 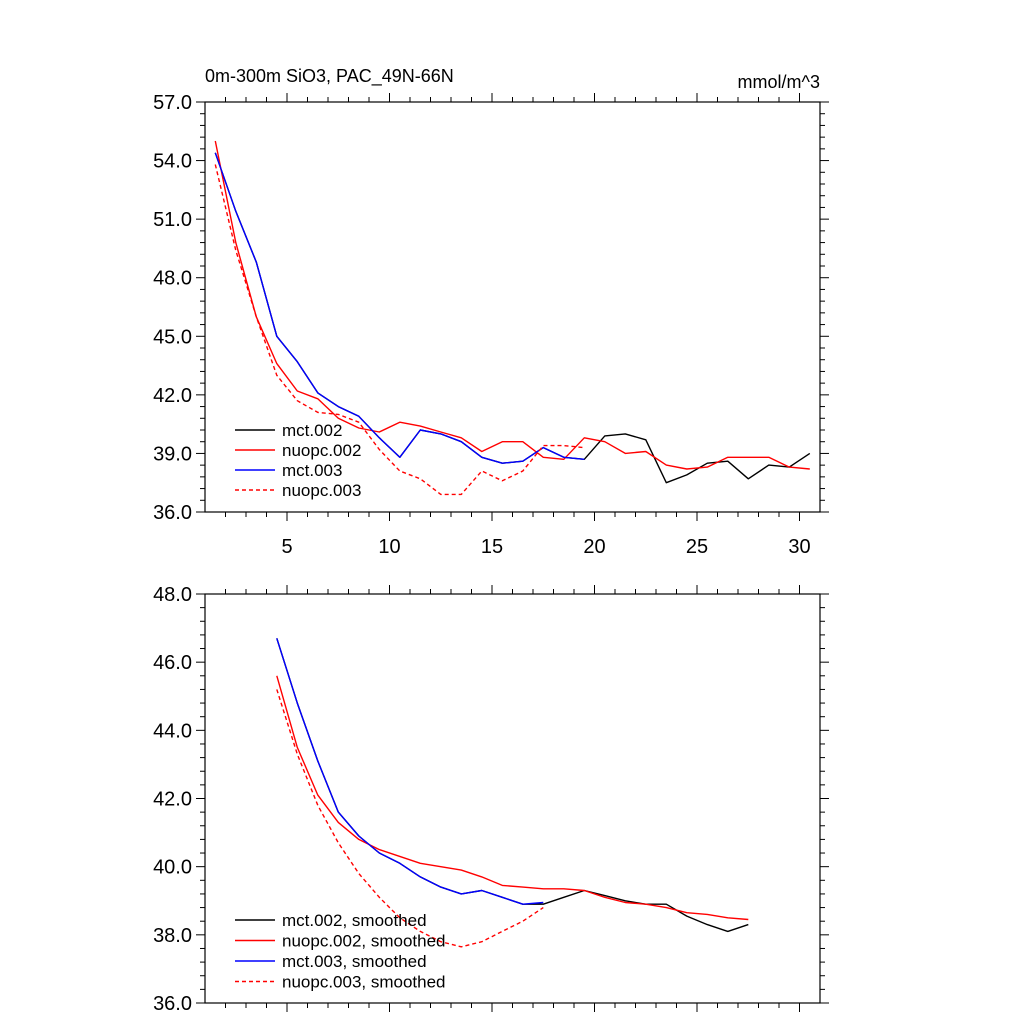 I want to click on y-tick-label: 38.0, so click(x=172, y=936).